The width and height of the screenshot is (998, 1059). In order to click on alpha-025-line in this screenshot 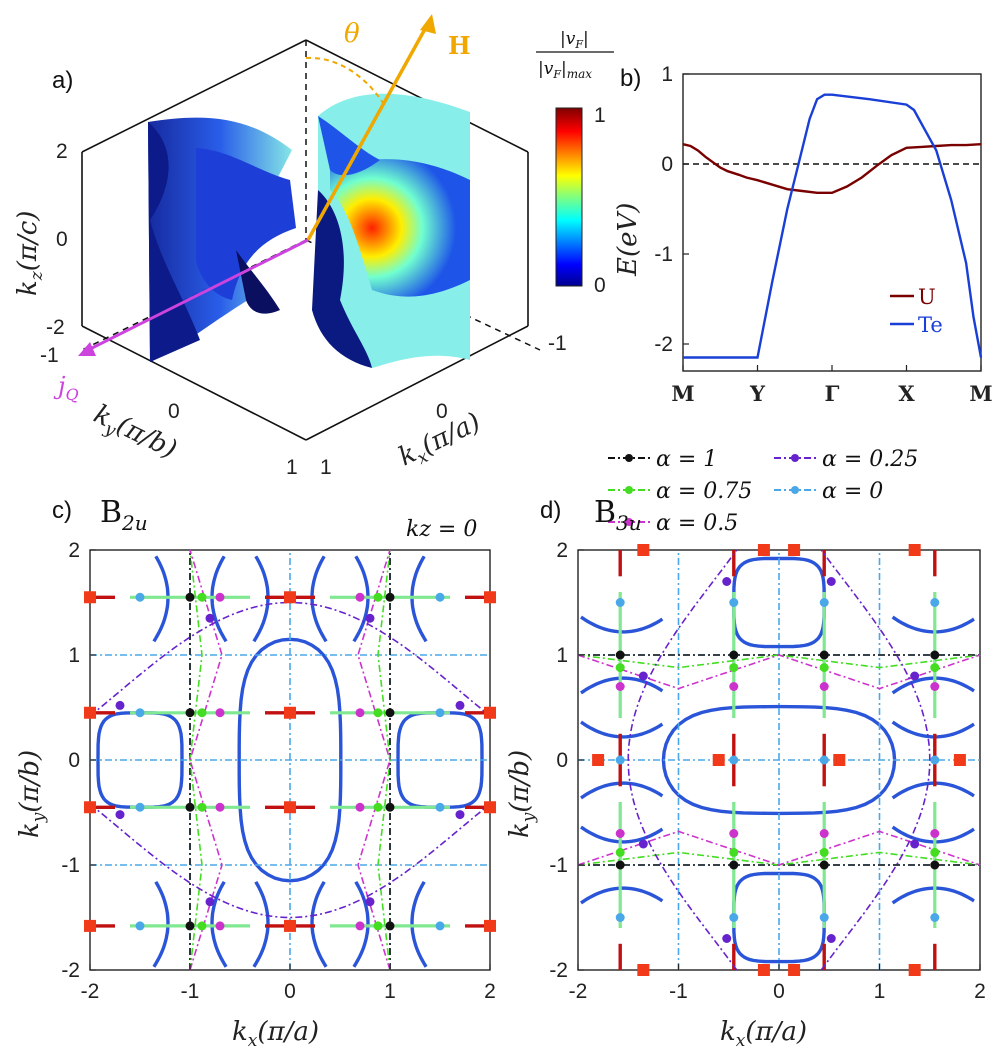, I will do `click(290, 861)`.